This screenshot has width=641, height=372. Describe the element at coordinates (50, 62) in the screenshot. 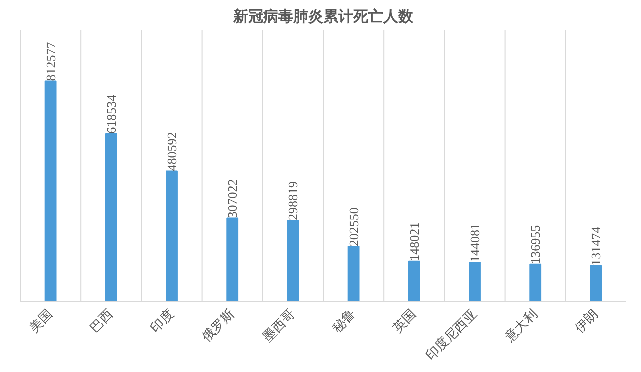

I see `data-label: 812577` at that location.